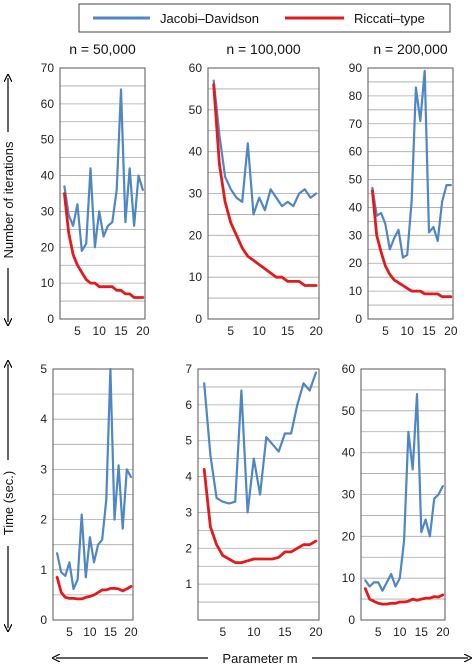 The image size is (474, 667). I want to click on panel-4: 0 1 2 3 4 5 5 10 15 20, so click(89, 500).